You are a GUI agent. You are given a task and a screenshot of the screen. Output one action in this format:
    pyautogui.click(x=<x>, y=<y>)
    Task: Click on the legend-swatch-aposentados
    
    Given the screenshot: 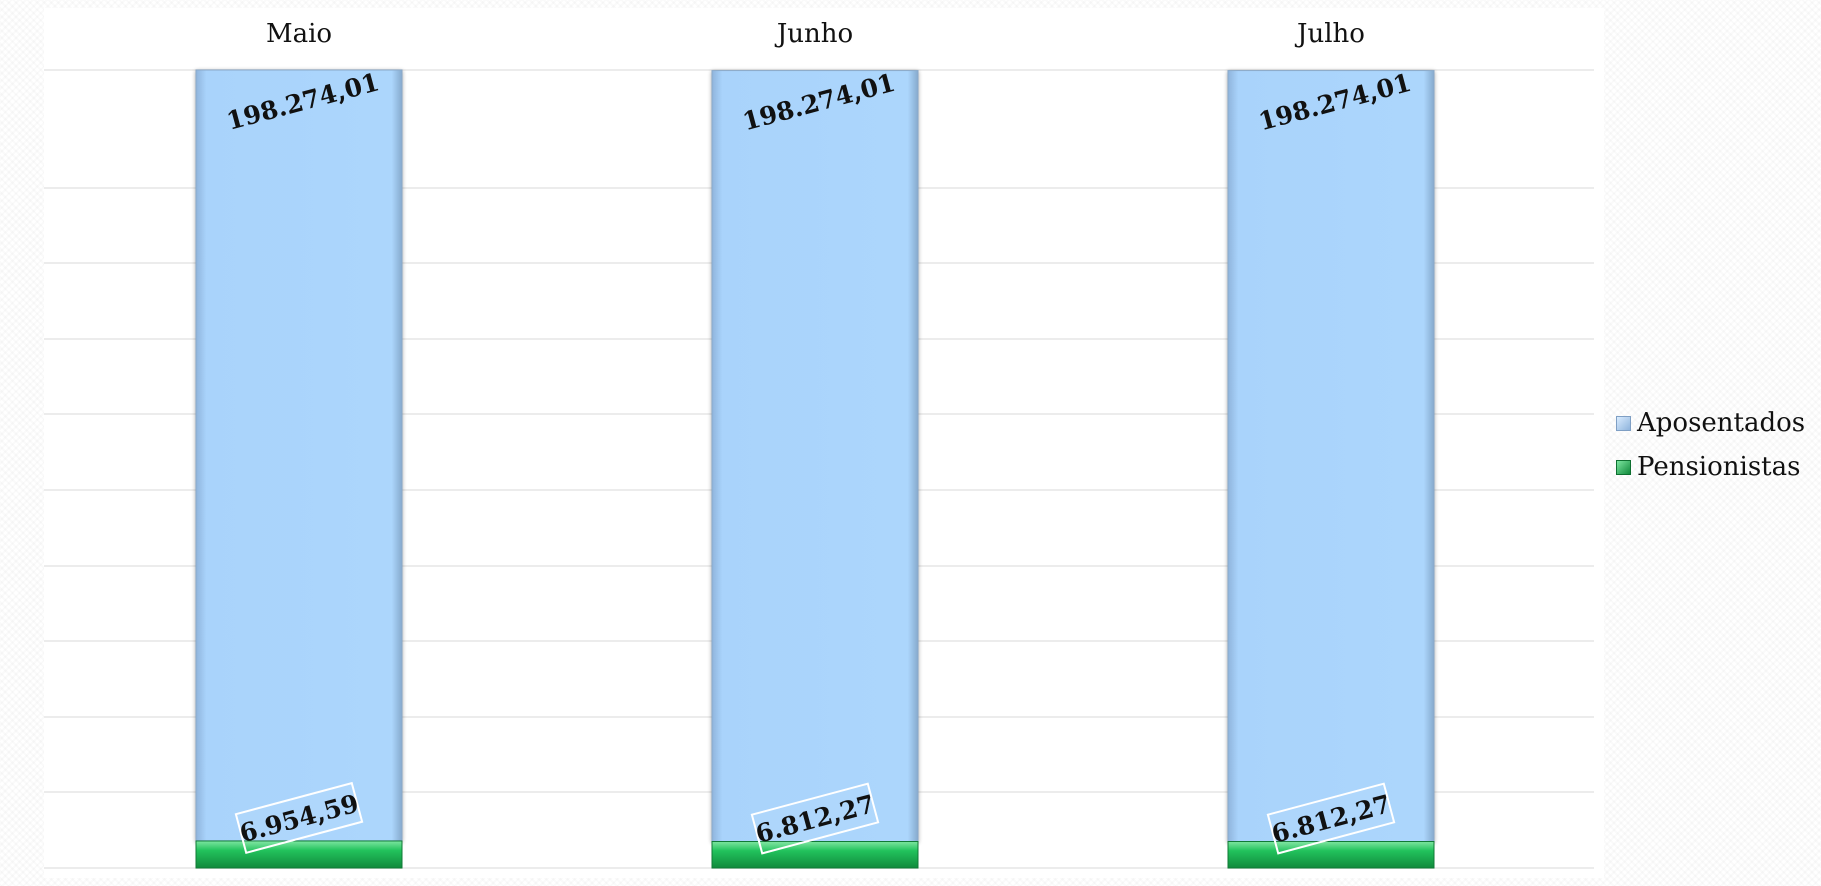 What is the action you would take?
    pyautogui.click(x=1623, y=423)
    